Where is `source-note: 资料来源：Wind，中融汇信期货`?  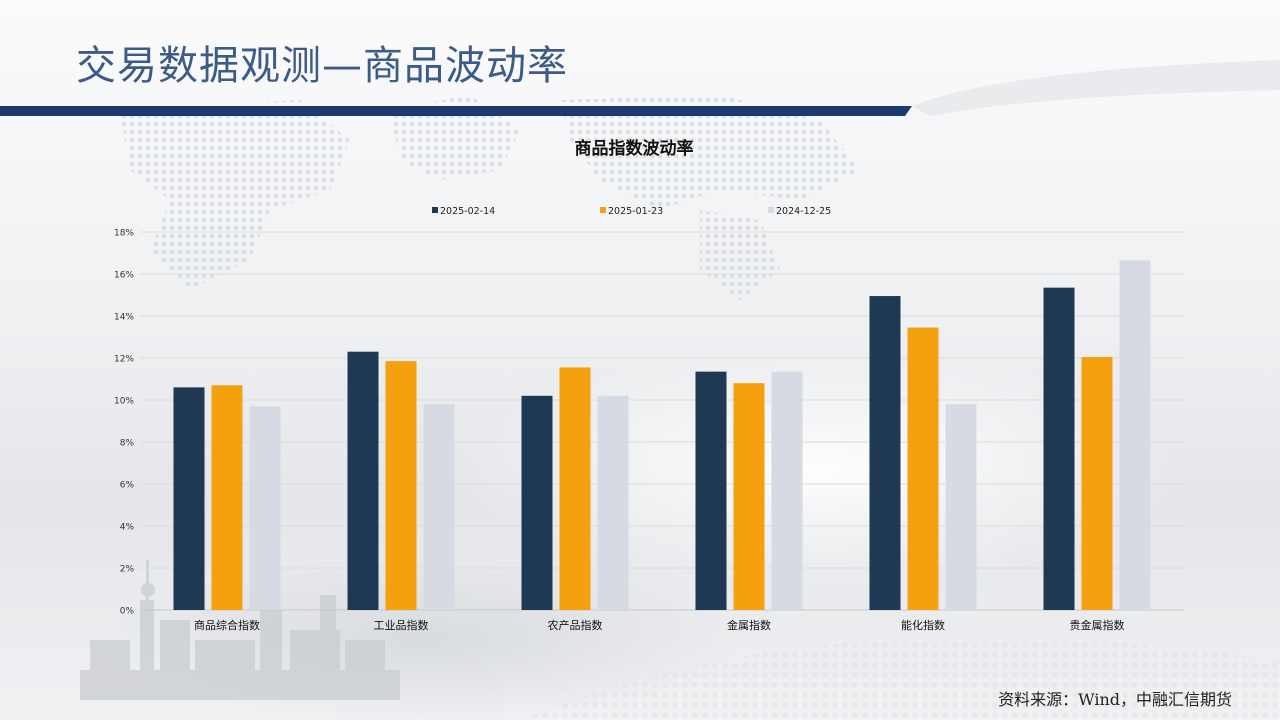
source-note: 资料来源：Wind，中融汇信期货 is located at coordinates (1115, 699).